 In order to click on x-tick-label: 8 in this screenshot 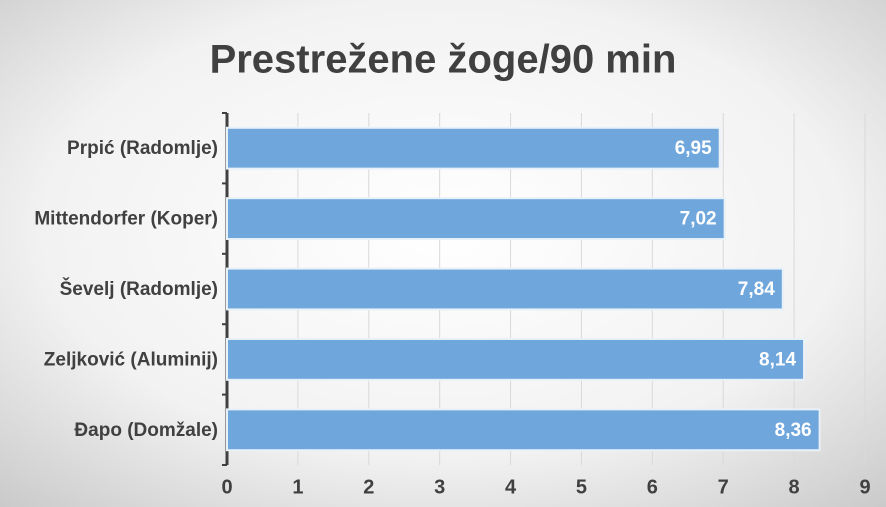, I will do `click(794, 487)`.